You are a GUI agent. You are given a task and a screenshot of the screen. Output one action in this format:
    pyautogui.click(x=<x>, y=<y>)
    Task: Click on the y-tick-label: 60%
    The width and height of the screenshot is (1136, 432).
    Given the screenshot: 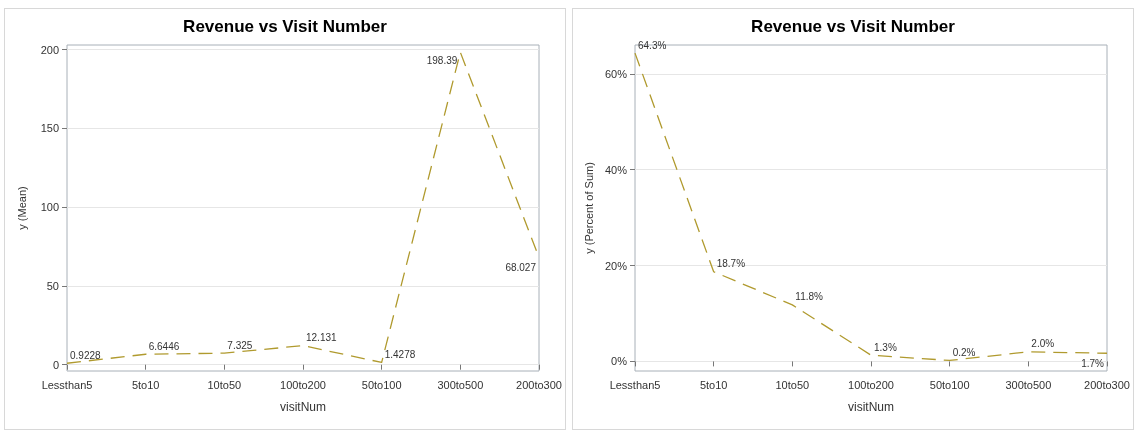 What is the action you would take?
    pyautogui.click(x=616, y=73)
    